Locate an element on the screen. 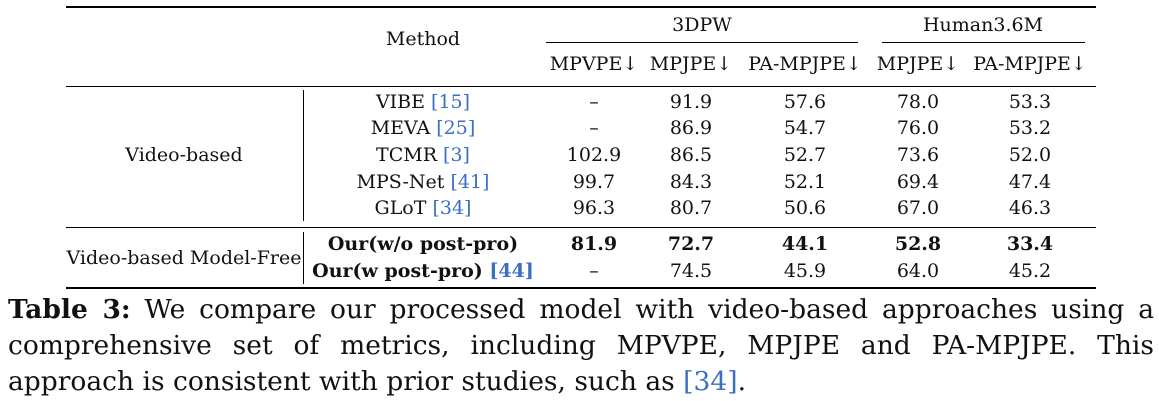 The width and height of the screenshot is (1159, 401). group-header-human36m: Human3.6M is located at coordinates (983, 25).